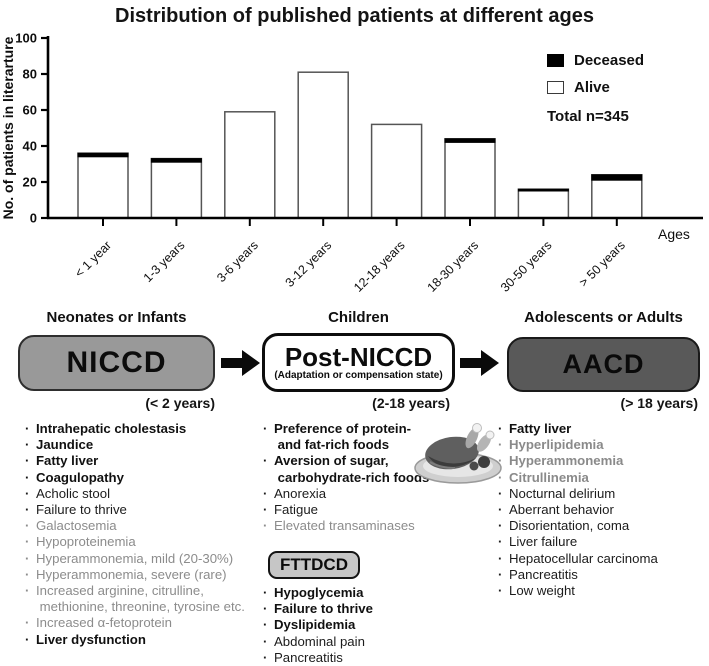  I want to click on symptom-item: Hyperammonemia, mild (20-30%), so click(142, 559).